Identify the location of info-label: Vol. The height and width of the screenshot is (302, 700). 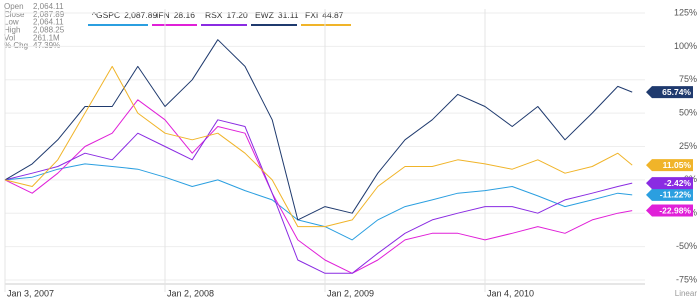
(9, 37).